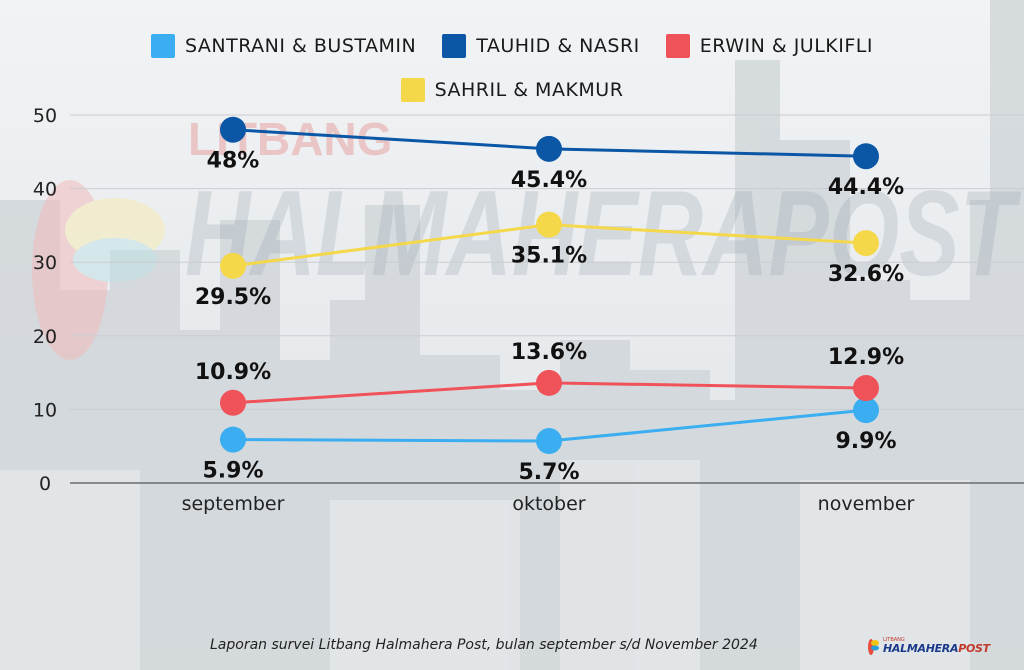  Describe the element at coordinates (549, 256) in the screenshot. I see `data-label: 35.1%` at that location.